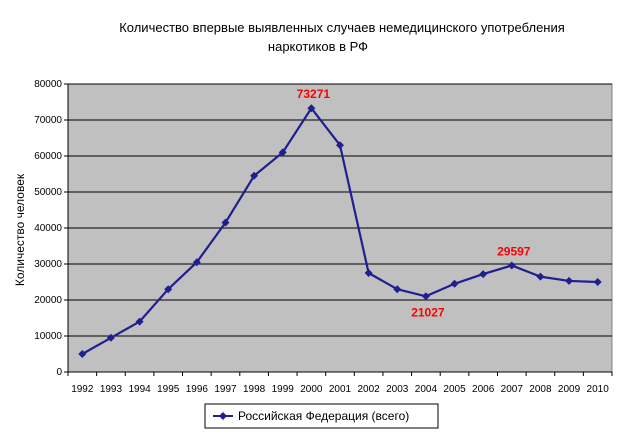 This screenshot has width=623, height=436. What do you see at coordinates (82, 389) in the screenshot?
I see `x-tick-label: 1992` at bounding box center [82, 389].